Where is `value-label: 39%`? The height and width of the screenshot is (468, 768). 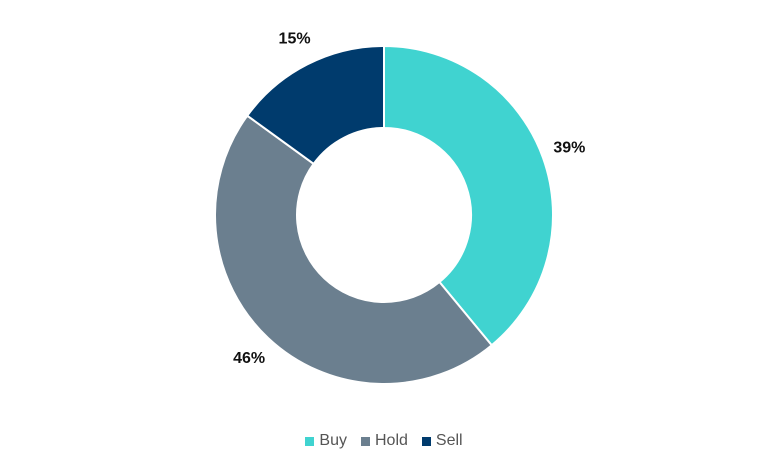
value-label: 39% is located at coordinates (569, 147).